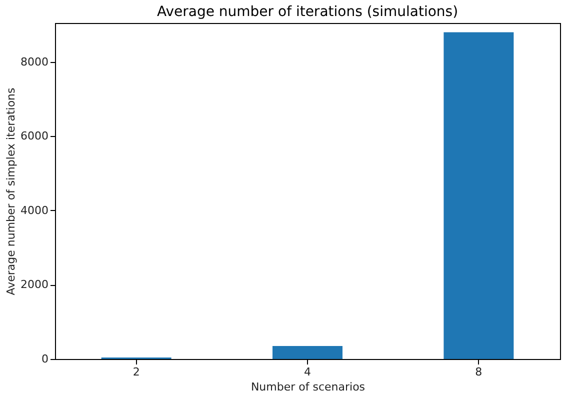  Describe the element at coordinates (11, 191) in the screenshot. I see `y-axis-title: Average number of simplex iterations` at that location.